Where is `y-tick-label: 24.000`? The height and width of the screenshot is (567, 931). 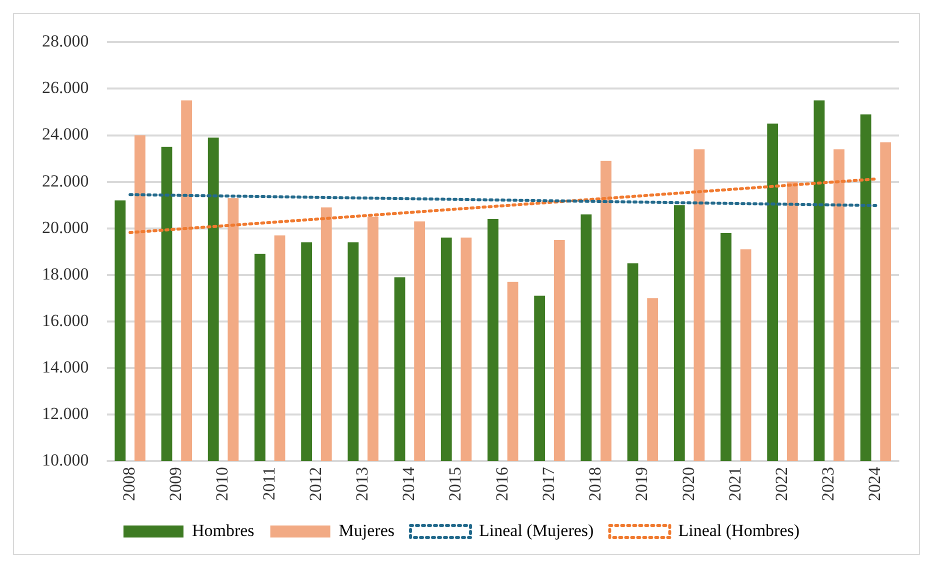 y-tick-label: 24.000 is located at coordinates (65, 134).